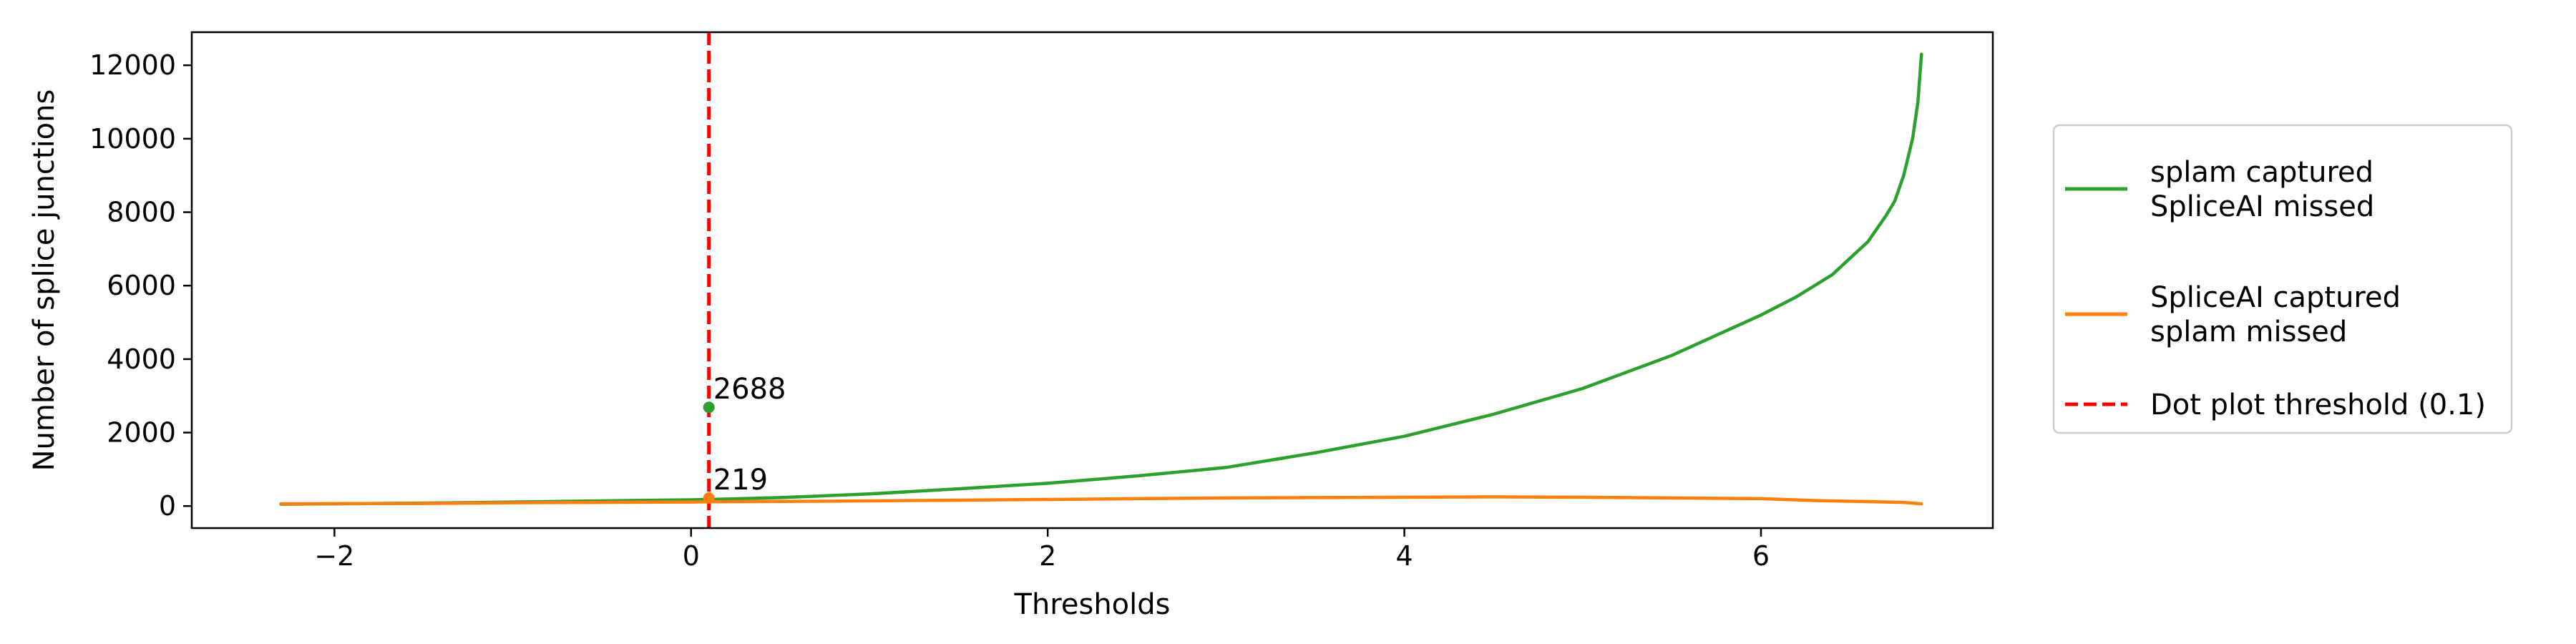  I want to click on x-axis-ticks: −2 0 2 4 6, so click(1042, 550).